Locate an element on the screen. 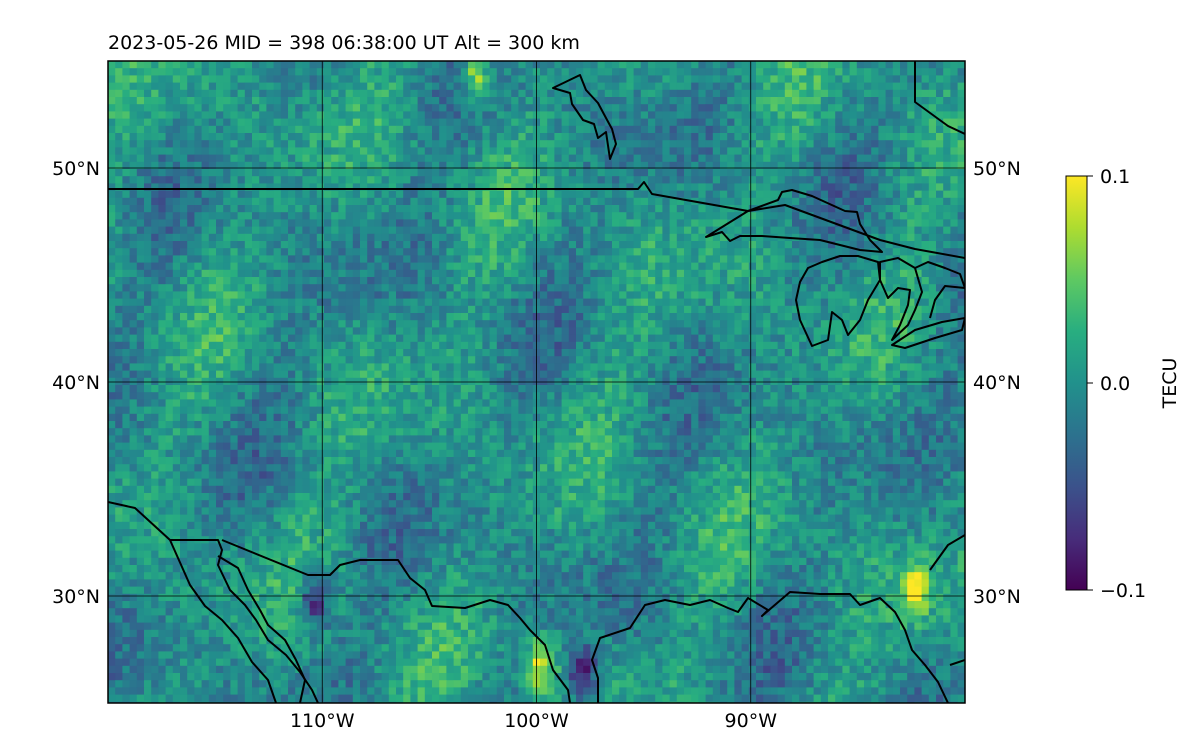 This screenshot has height=750, width=1200. lon-tick-label: 90°W is located at coordinates (751, 721).